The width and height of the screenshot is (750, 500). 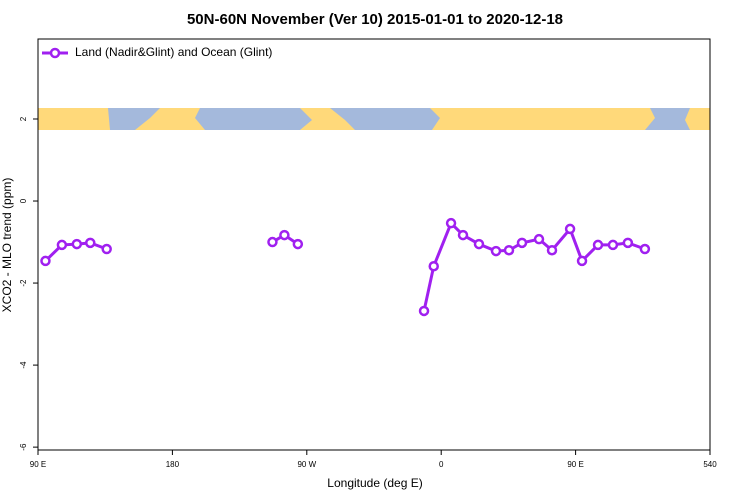 What do you see at coordinates (55, 53) in the screenshot?
I see `legend-marker` at bounding box center [55, 53].